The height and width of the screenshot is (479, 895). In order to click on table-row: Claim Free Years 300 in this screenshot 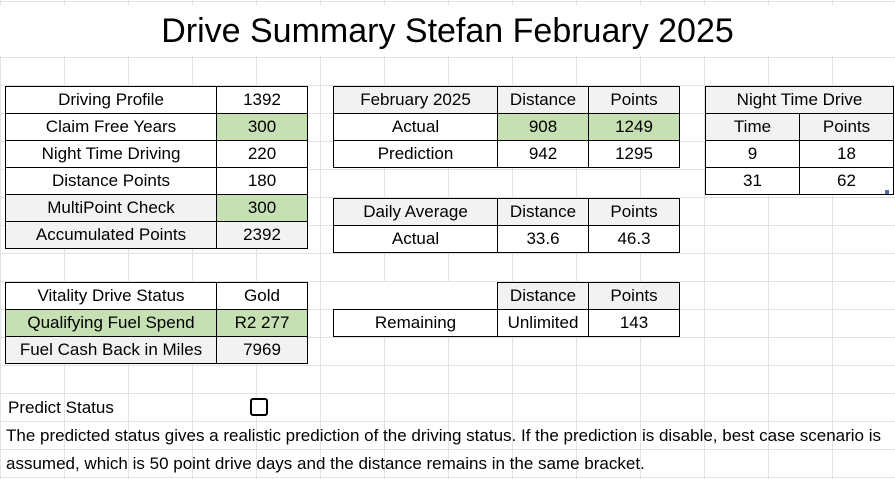, I will do `click(156, 127)`.